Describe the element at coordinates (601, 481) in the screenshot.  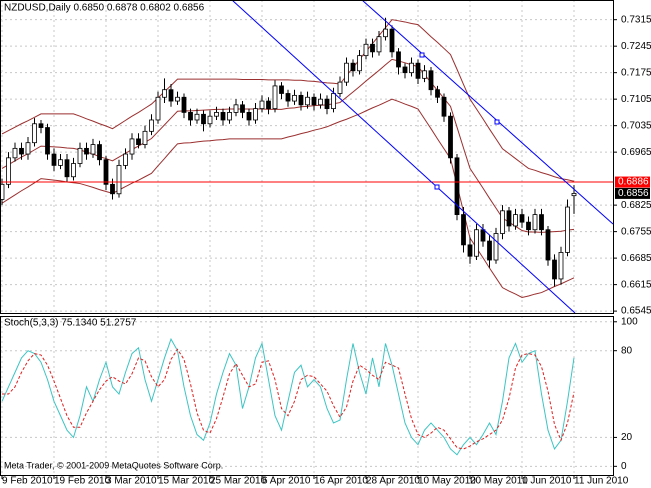
I see `x-tick-label: 11 Jun 2010` at that location.